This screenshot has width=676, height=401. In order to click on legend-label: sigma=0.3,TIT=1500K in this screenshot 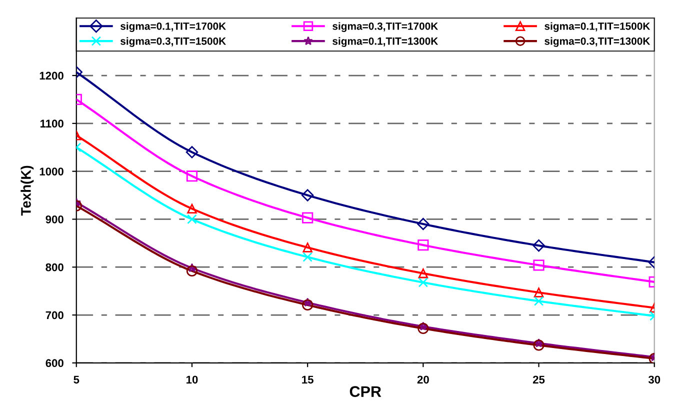, I will do `click(173, 42)`.